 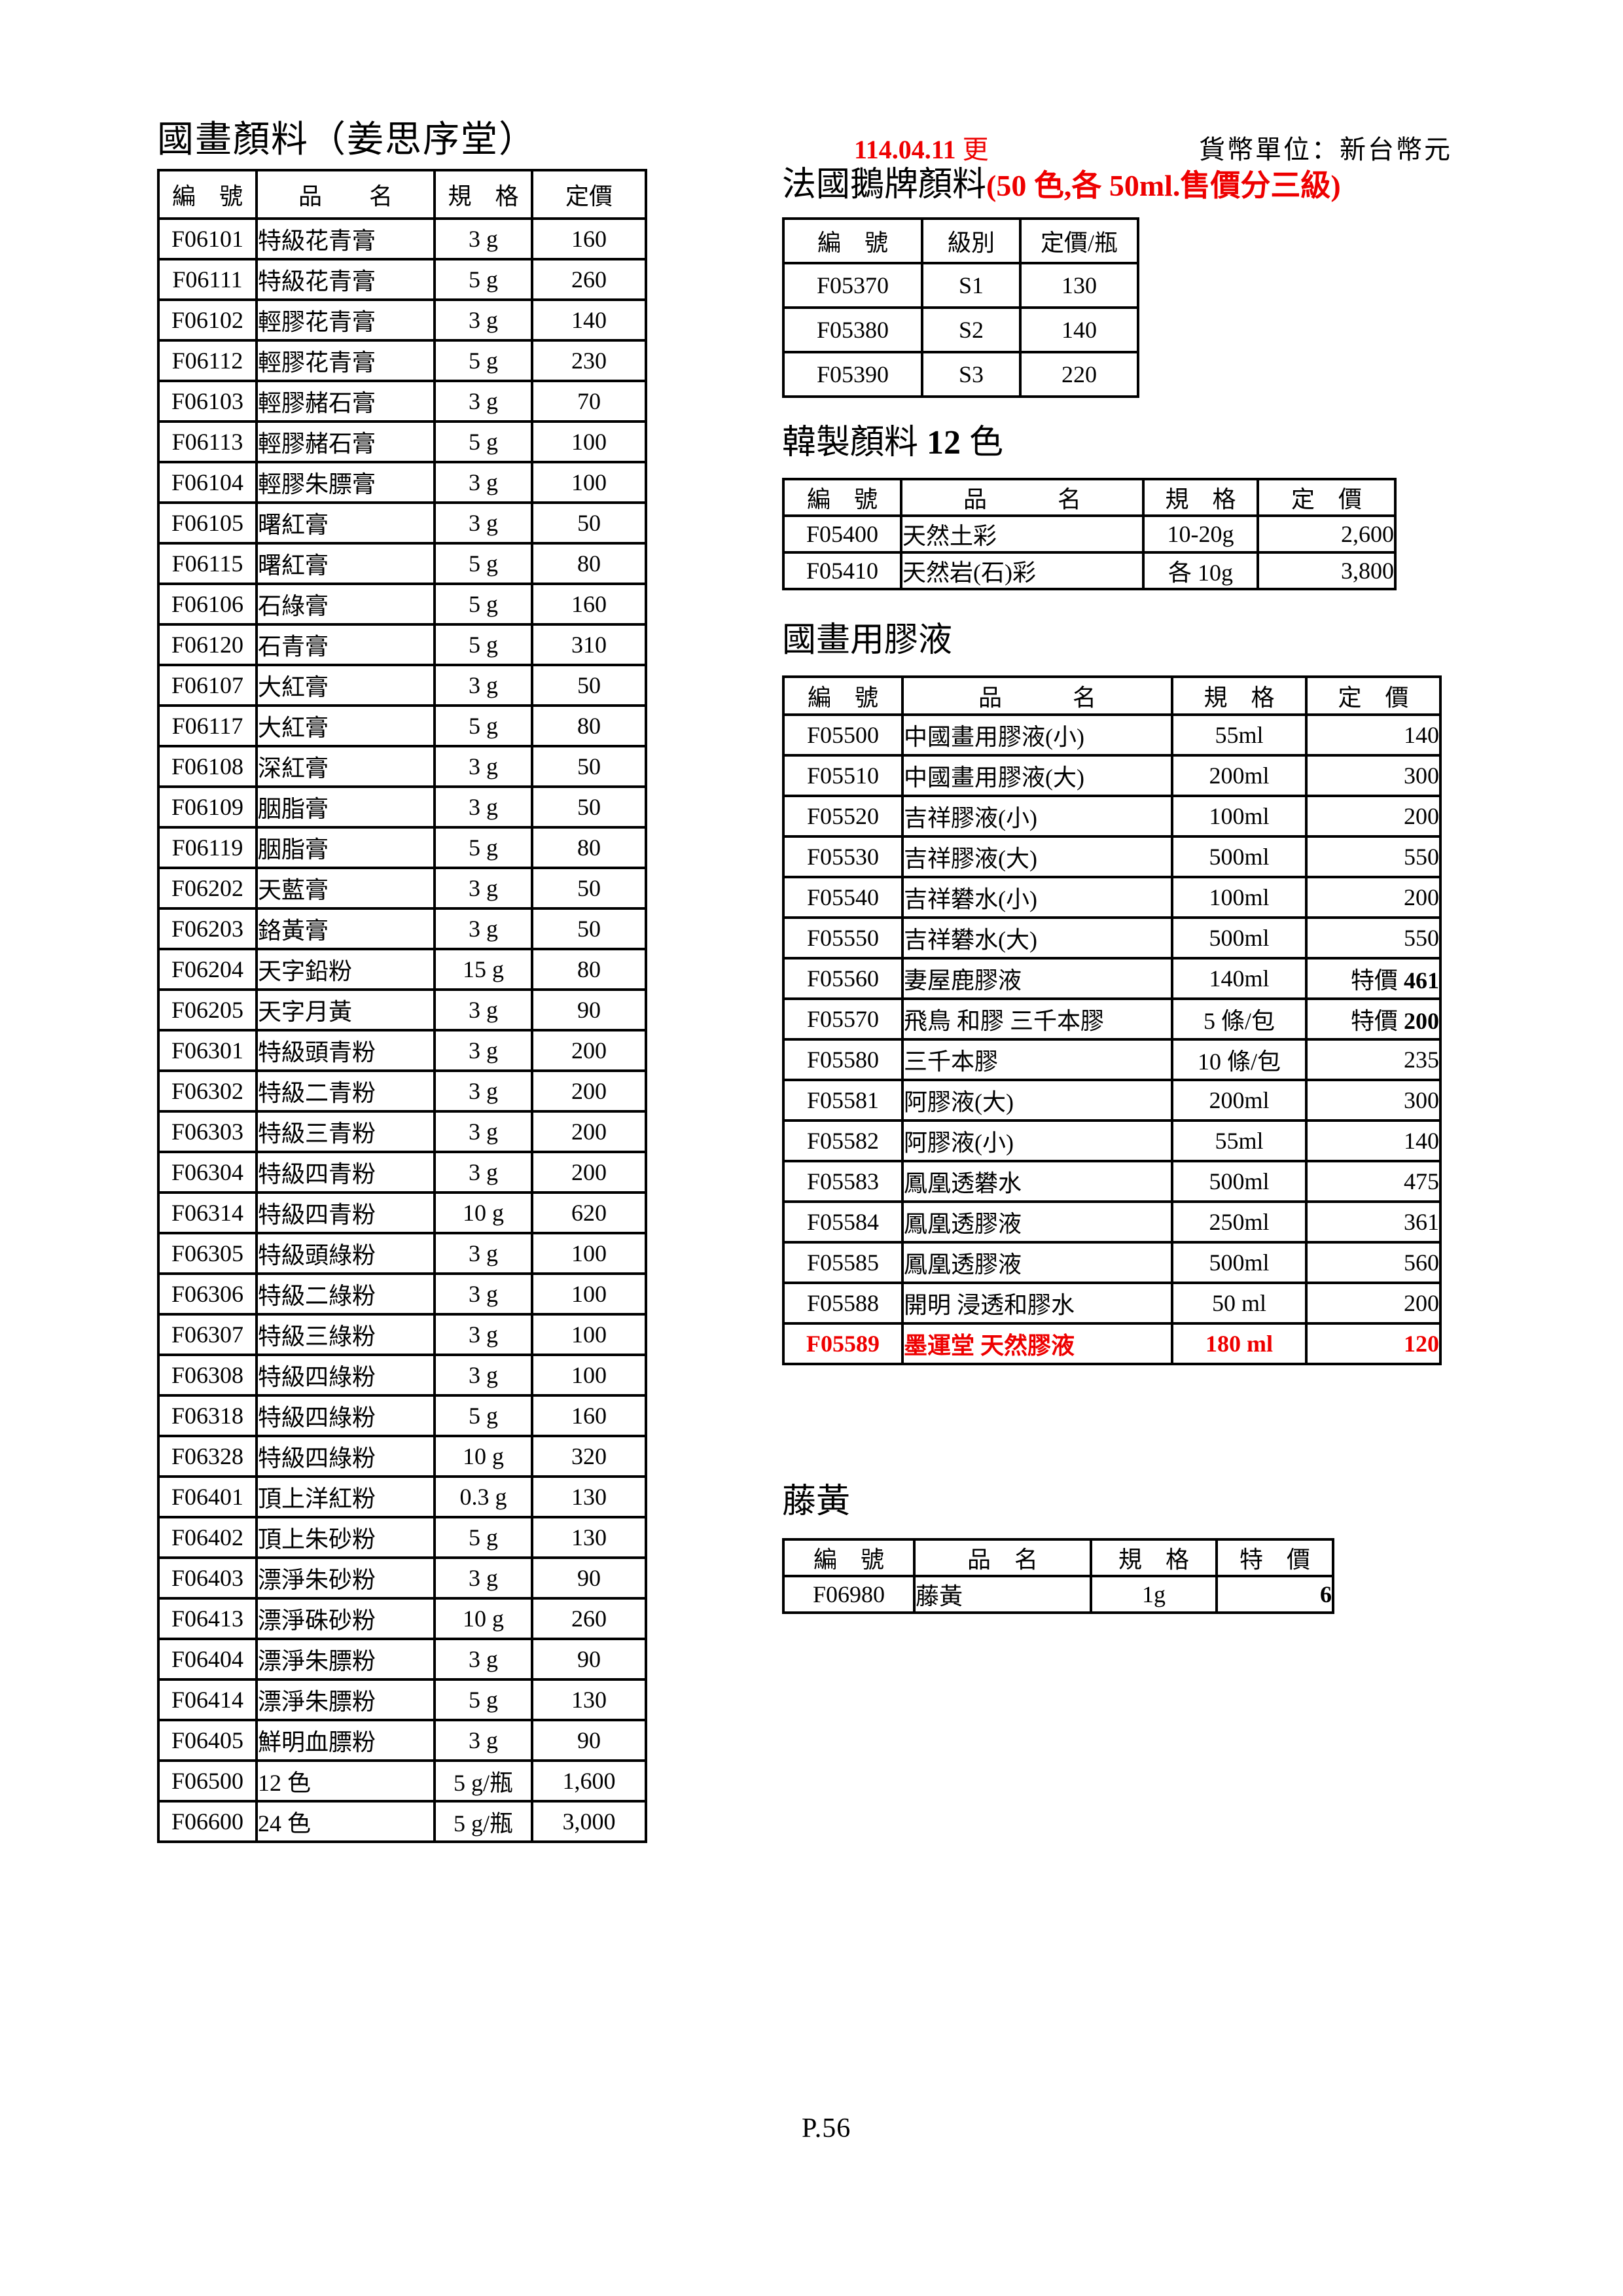 What do you see at coordinates (402, 1456) in the screenshot?
I see `table-row: F06328 特級四綠粉 10 g 320` at bounding box center [402, 1456].